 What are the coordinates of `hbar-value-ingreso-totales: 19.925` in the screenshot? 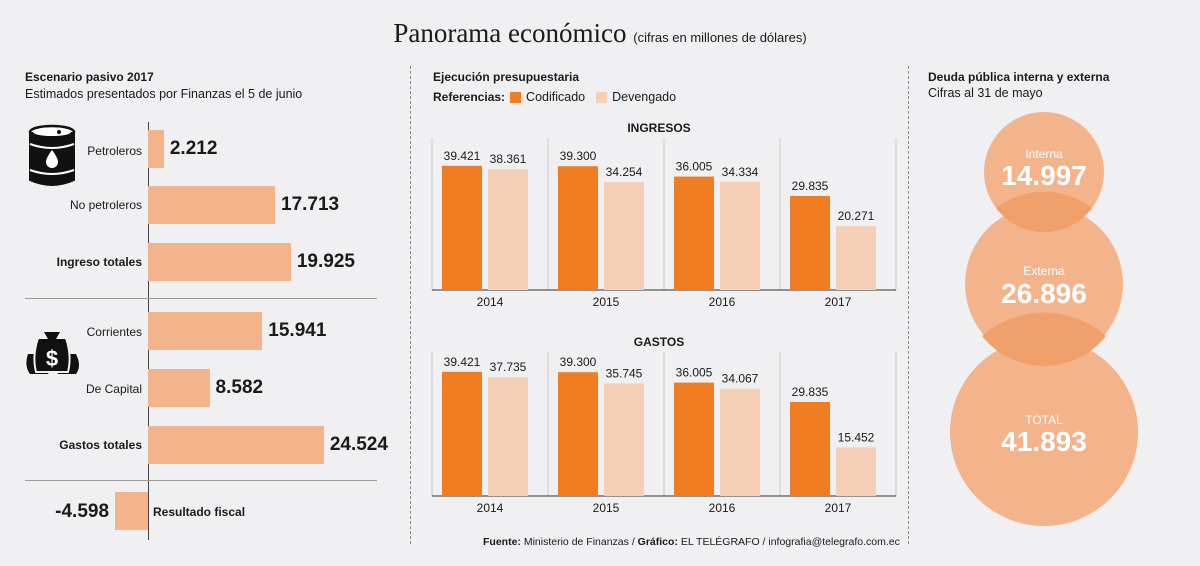 It's located at (325, 261).